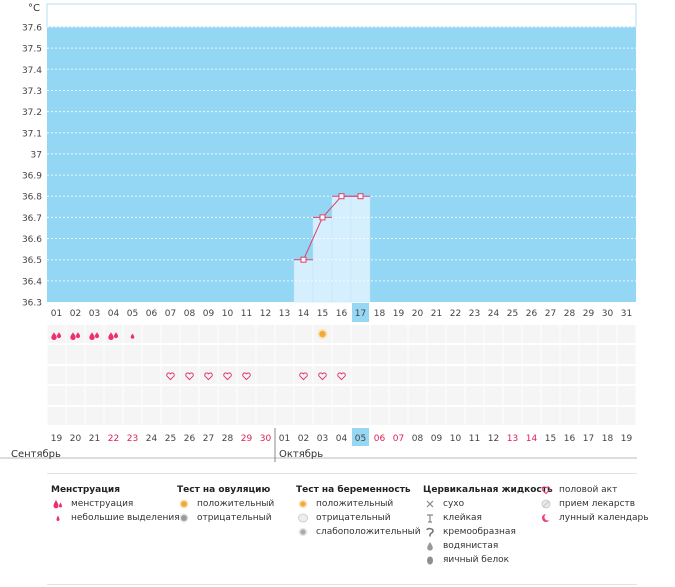 Image resolution: width=675 pixels, height=587 pixels. I want to click on series-point, so click(341, 196).